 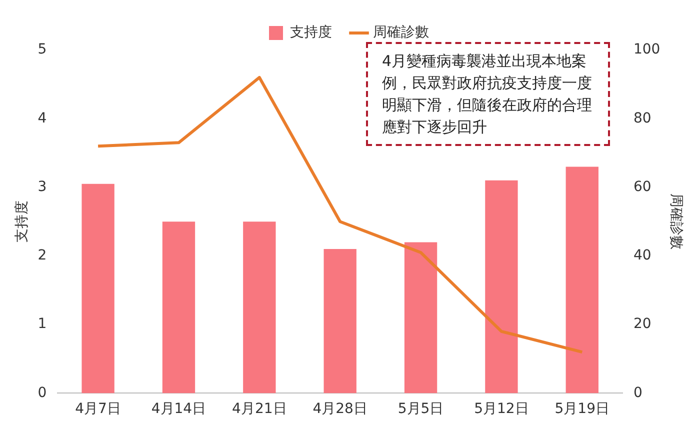 What do you see at coordinates (178, 409) in the screenshot?
I see `x-tick-label: 4月14日` at bounding box center [178, 409].